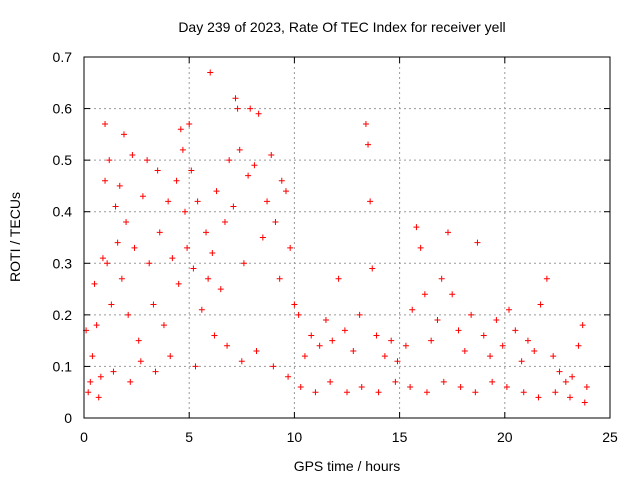 This screenshot has width=640, height=485. What do you see at coordinates (505, 437) in the screenshot?
I see `x-tick-label: 20` at bounding box center [505, 437].